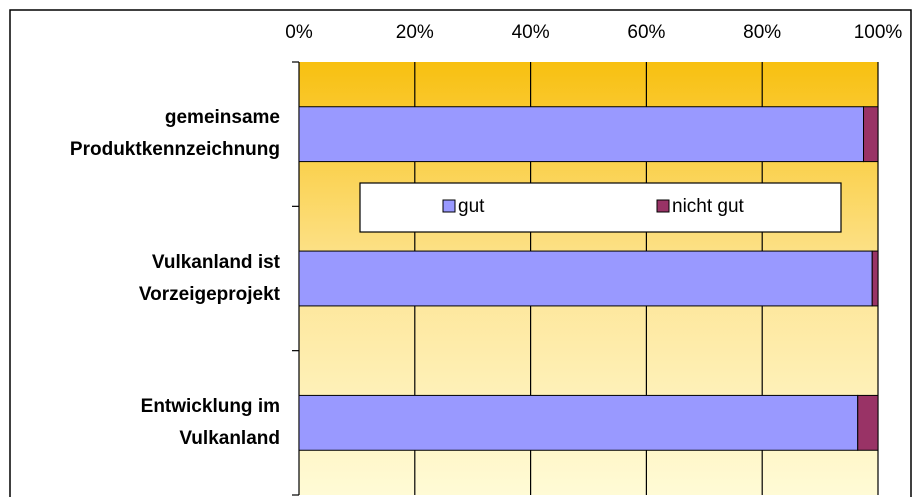  Describe the element at coordinates (878, 32) in the screenshot. I see `x-tick-label: 100%` at that location.